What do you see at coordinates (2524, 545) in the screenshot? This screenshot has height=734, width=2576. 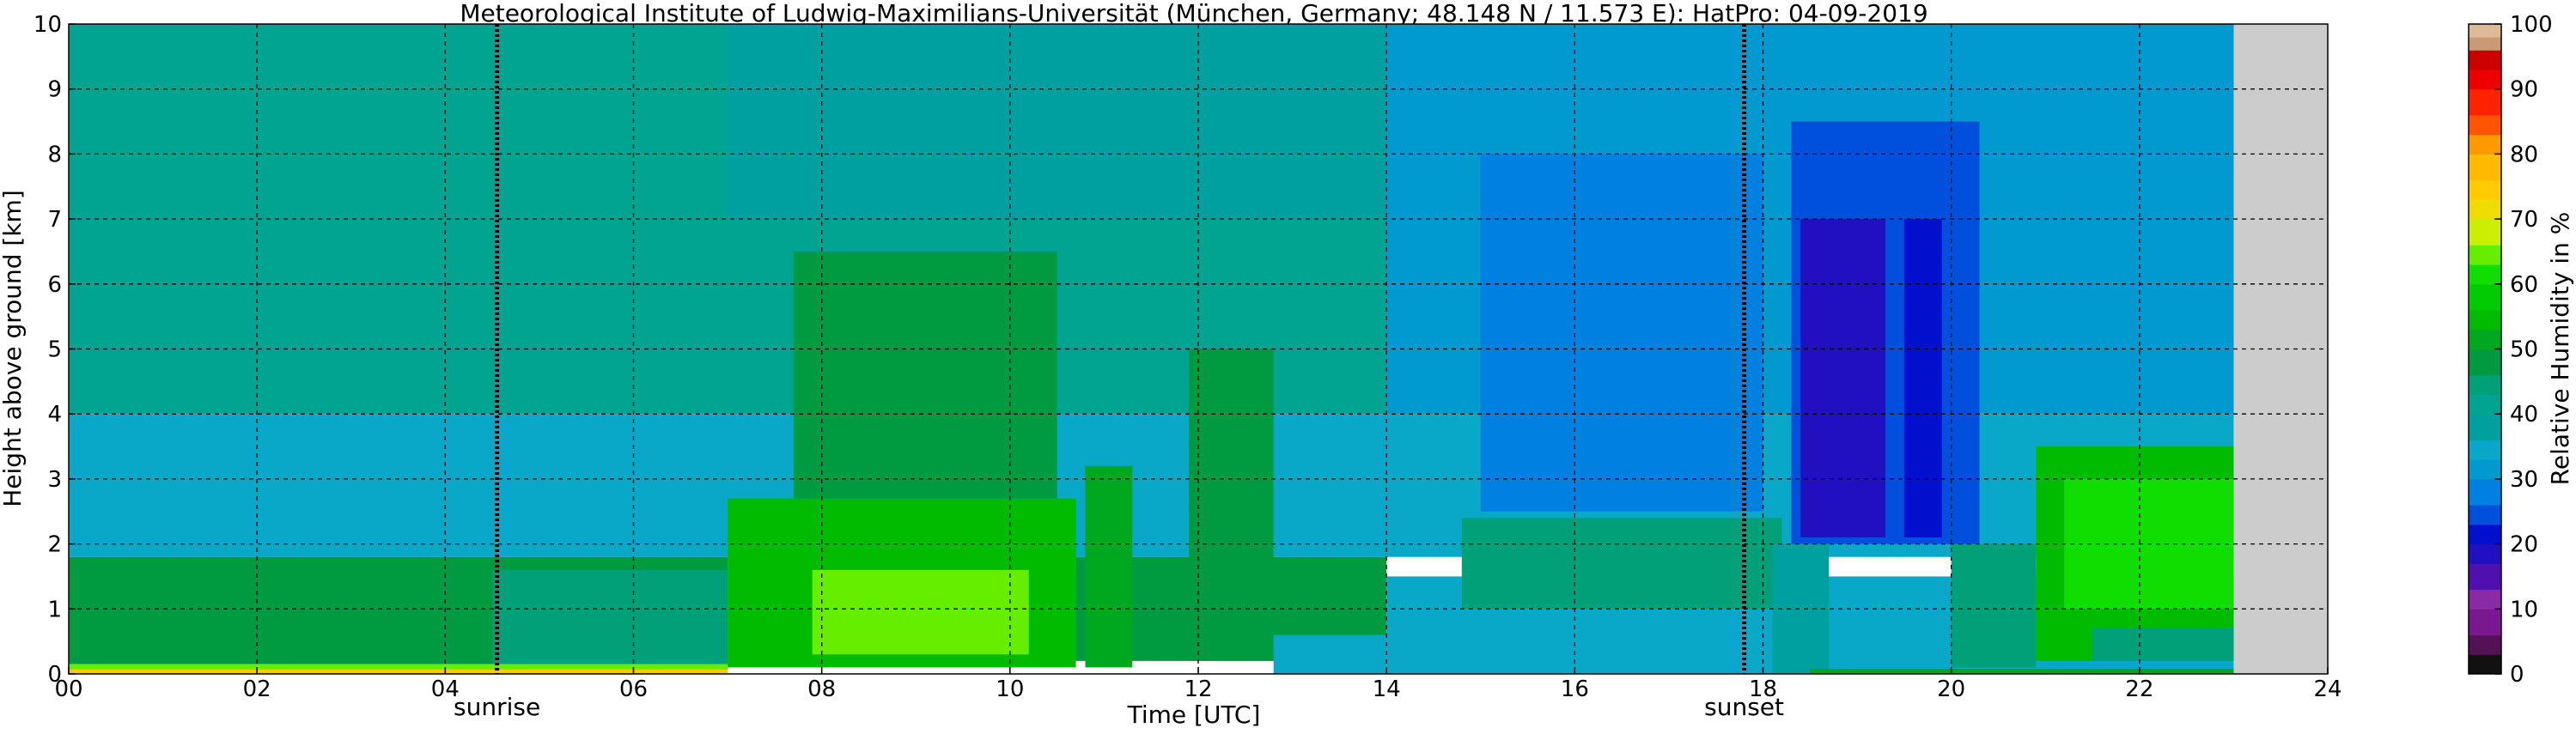 I see `colorbar-tick-label: 20` at bounding box center [2524, 545].